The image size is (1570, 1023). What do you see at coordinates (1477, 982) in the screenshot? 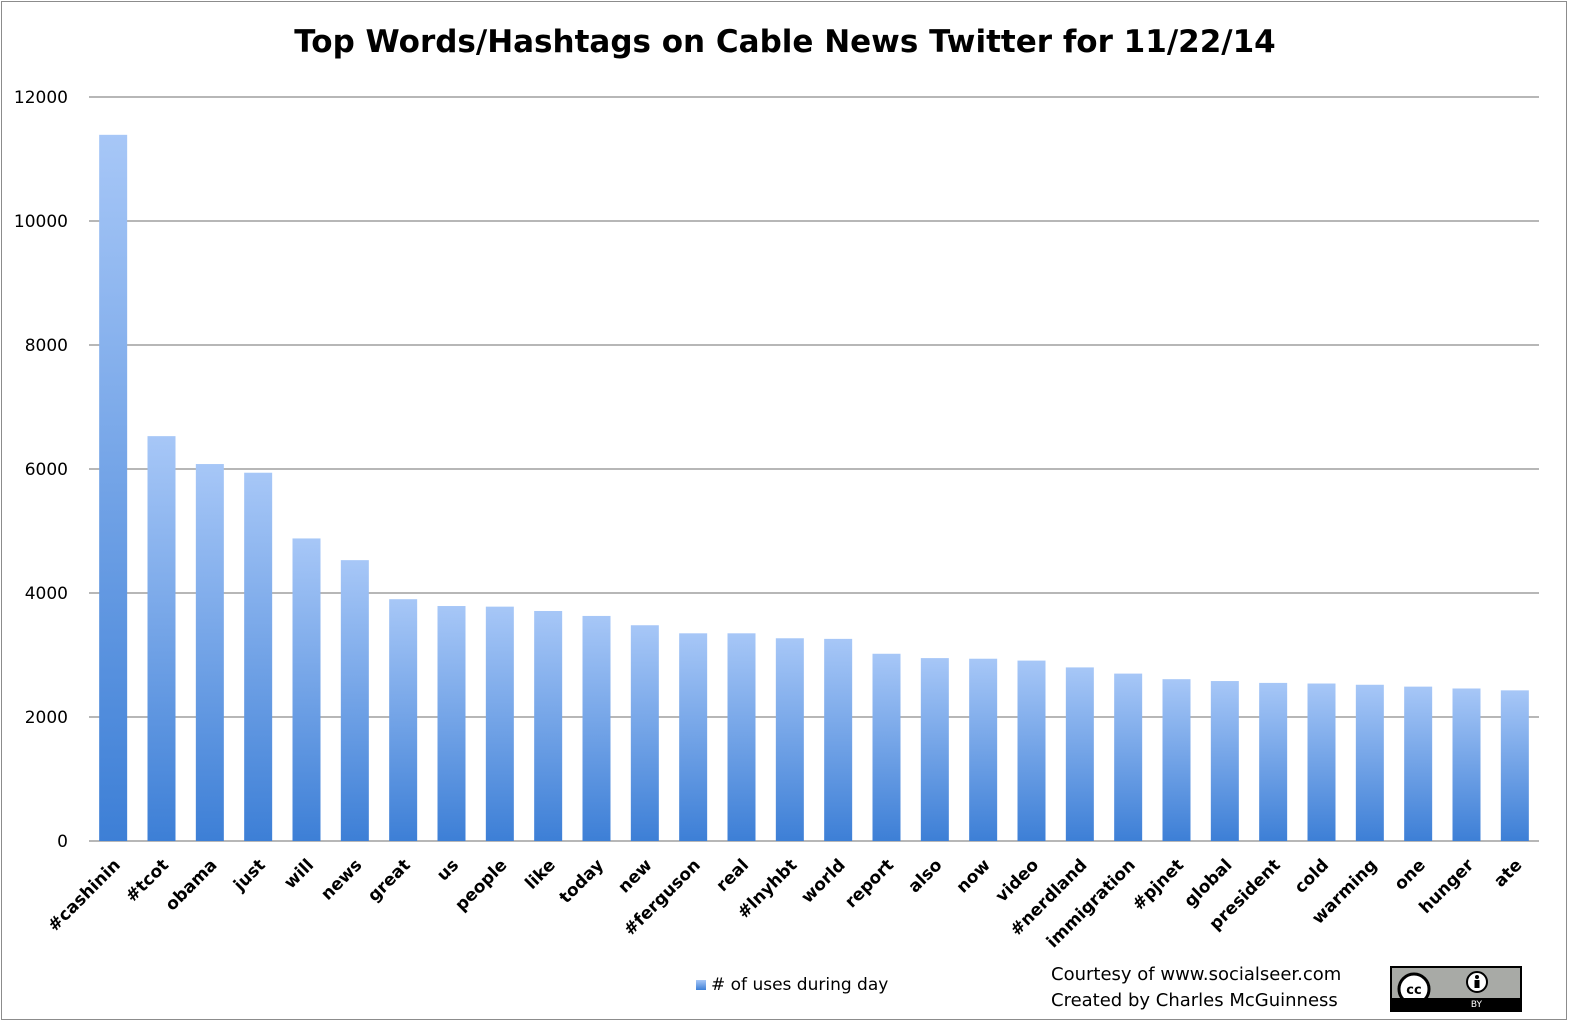
I see `attribution-person-icon` at bounding box center [1477, 982].